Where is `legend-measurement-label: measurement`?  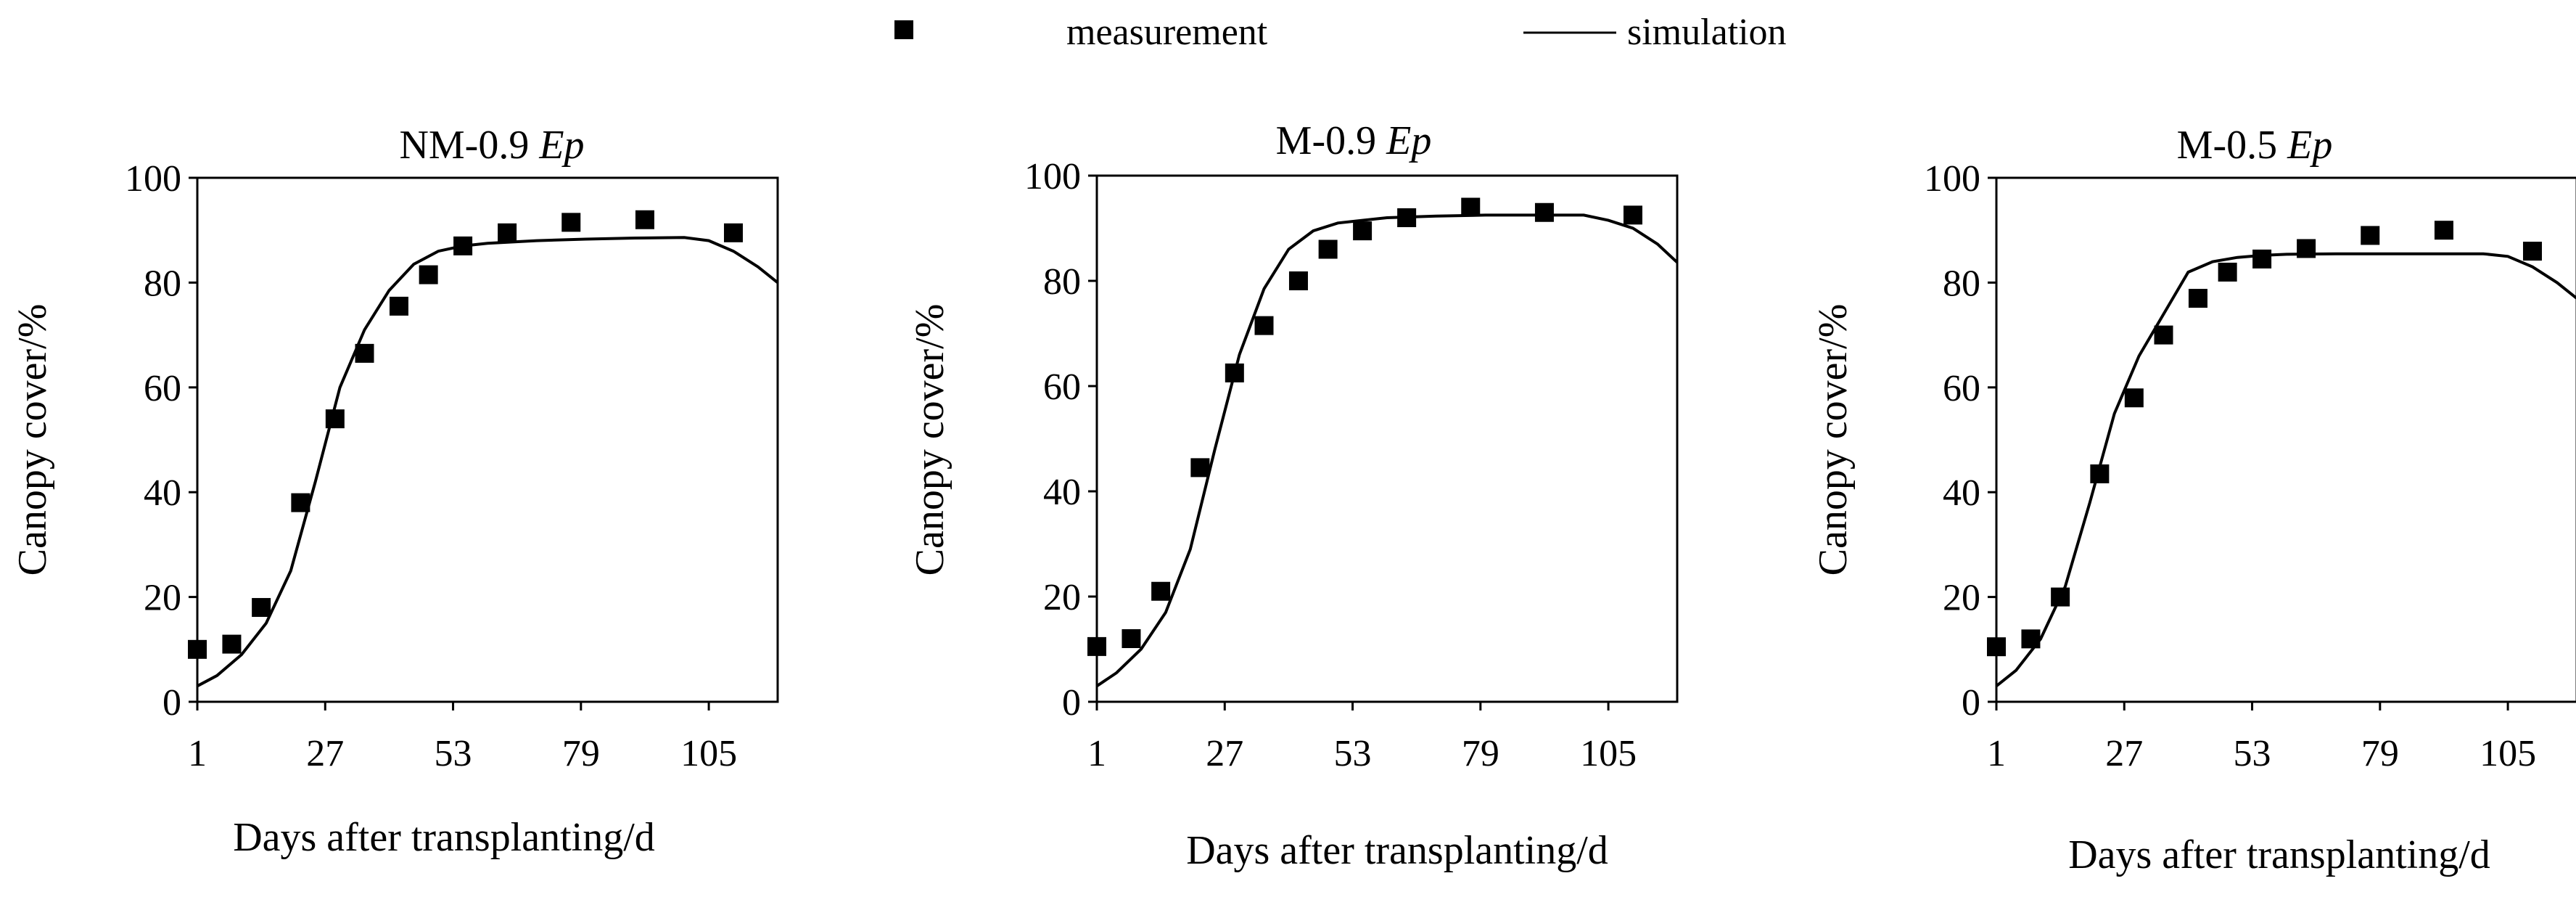
legend-measurement-label: measurement is located at coordinates (1167, 32).